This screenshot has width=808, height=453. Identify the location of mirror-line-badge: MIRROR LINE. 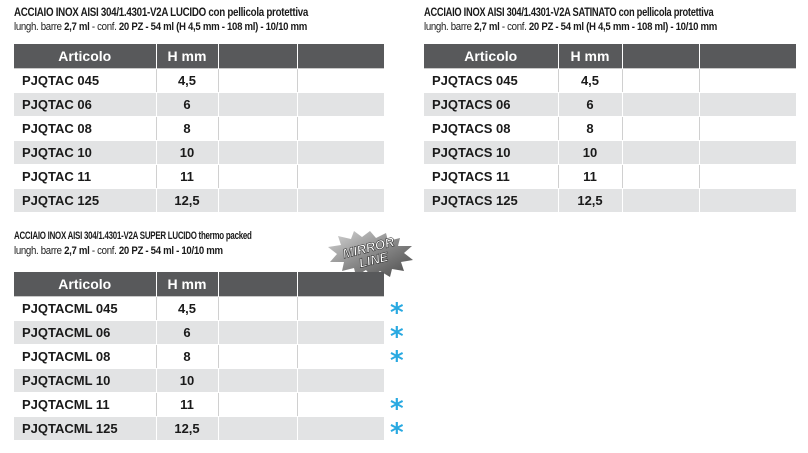
(370, 254).